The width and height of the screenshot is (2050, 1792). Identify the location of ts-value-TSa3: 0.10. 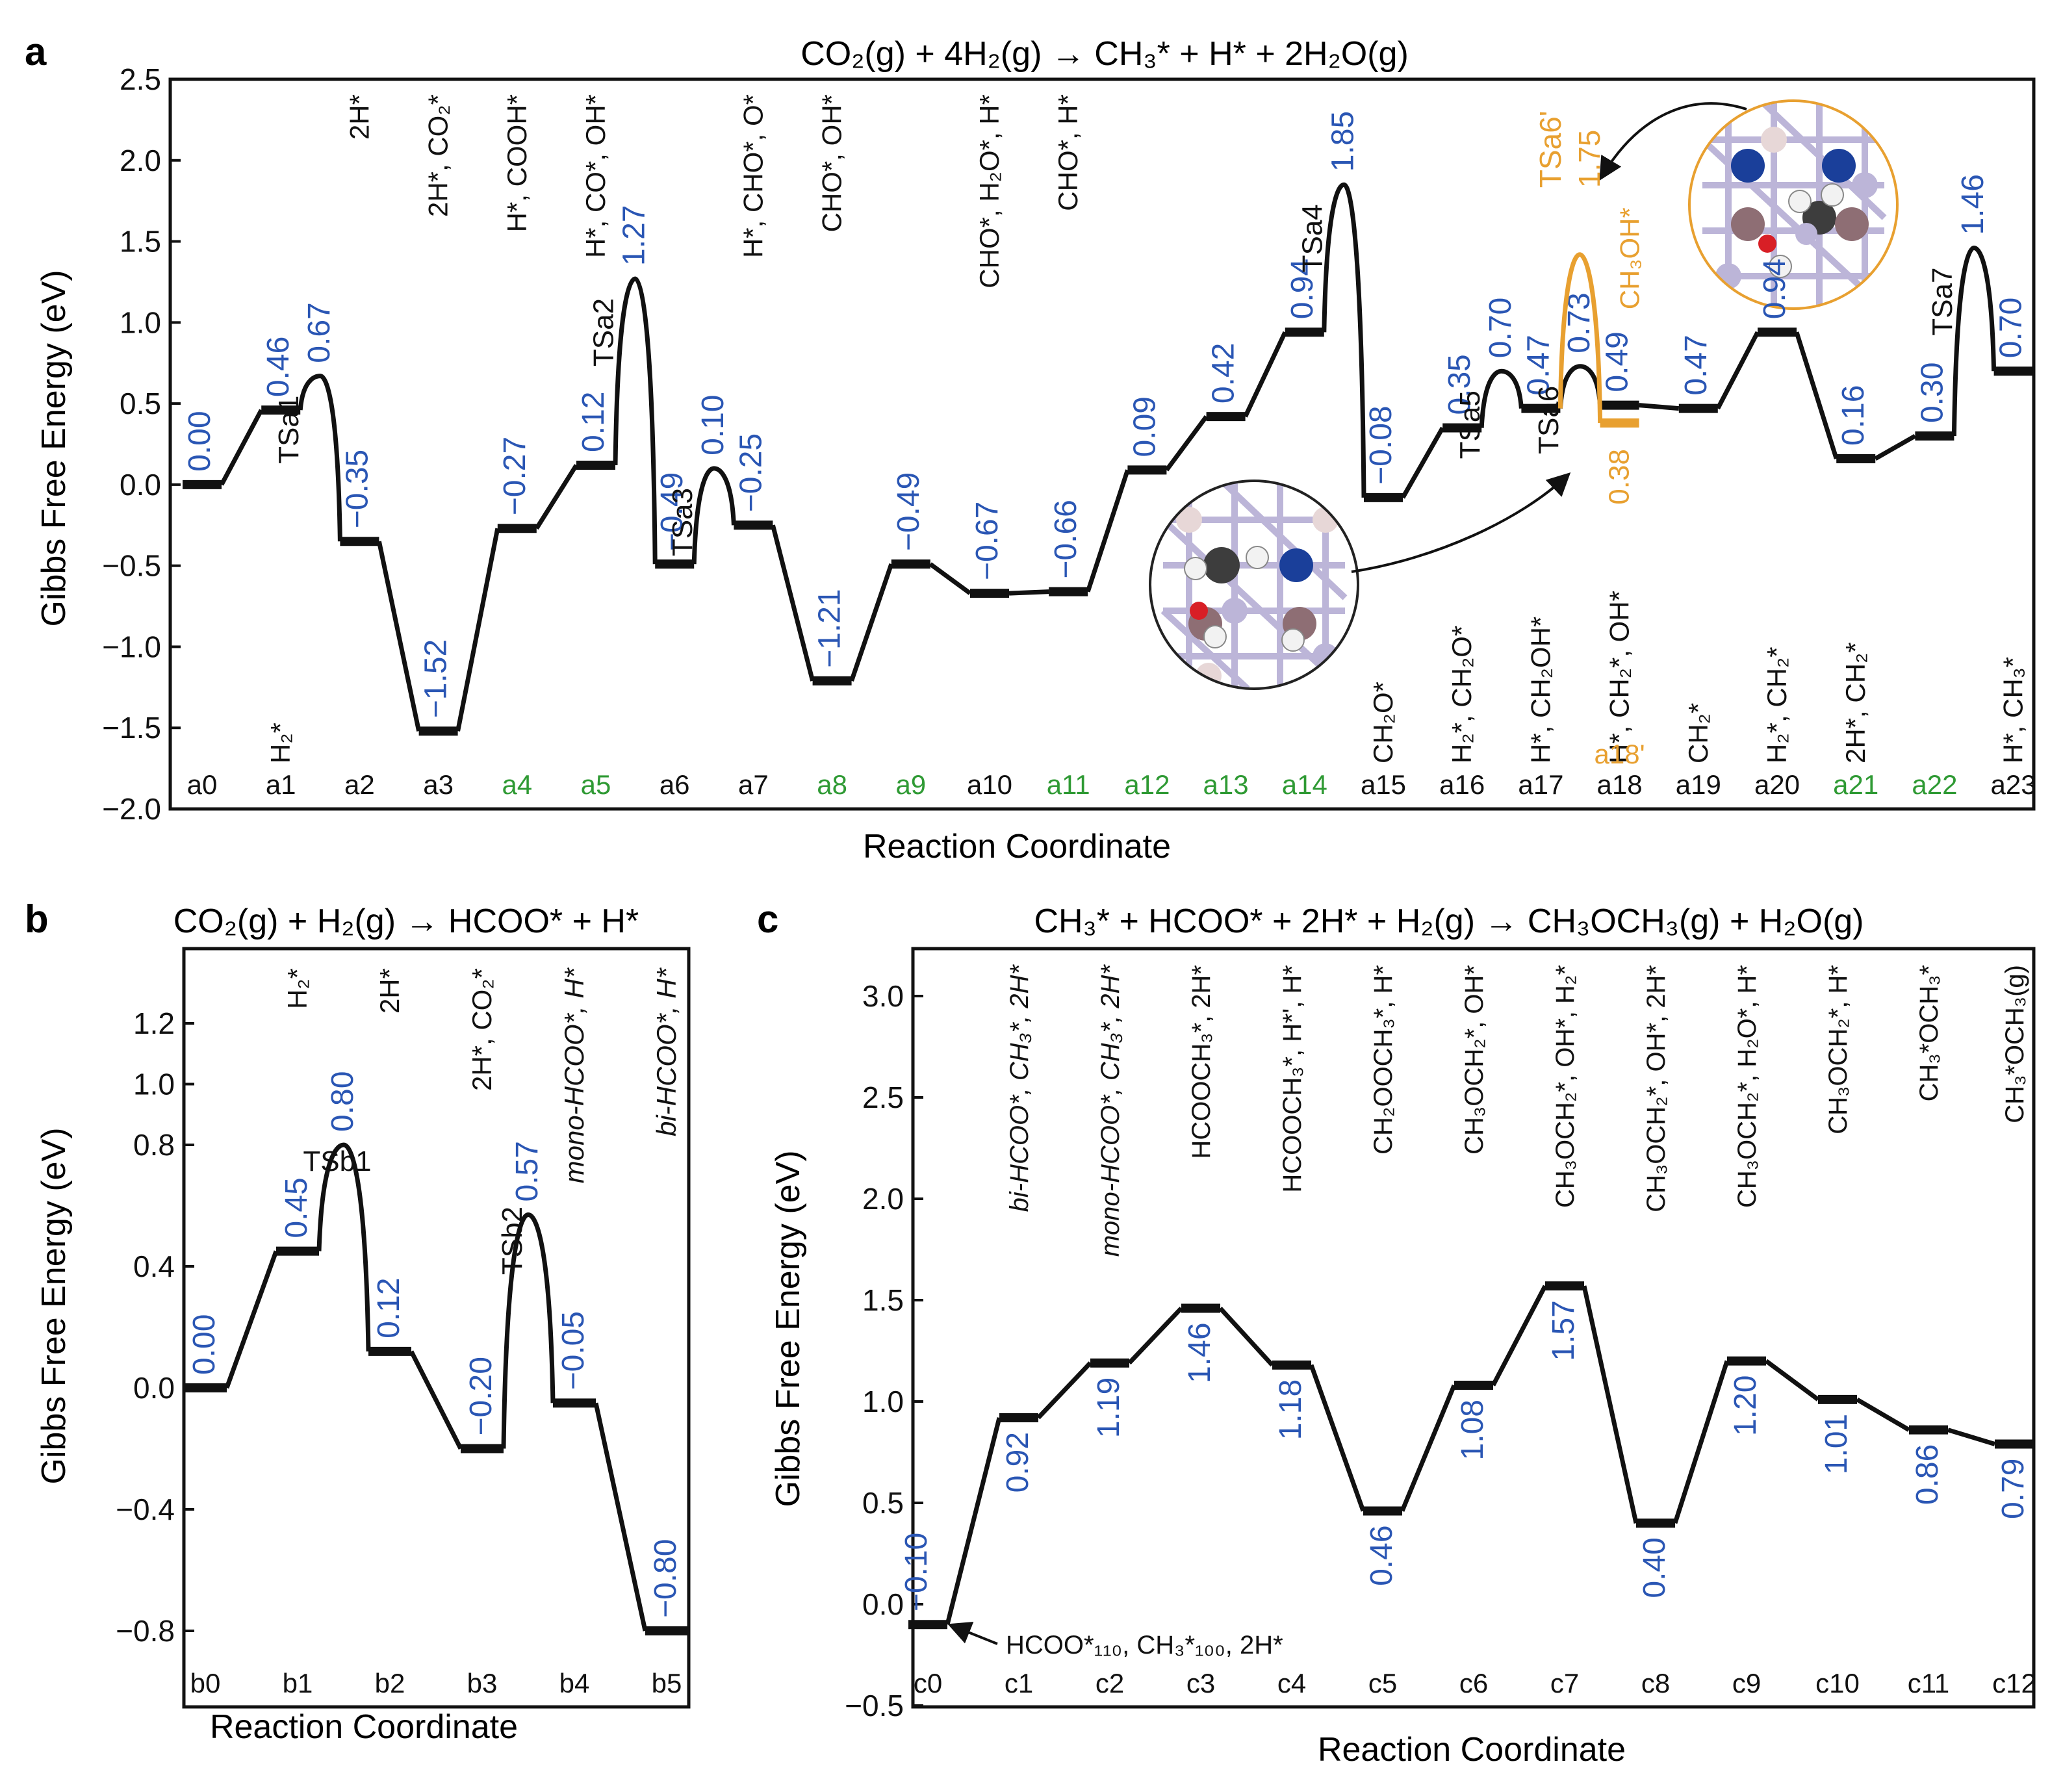
(713, 425).